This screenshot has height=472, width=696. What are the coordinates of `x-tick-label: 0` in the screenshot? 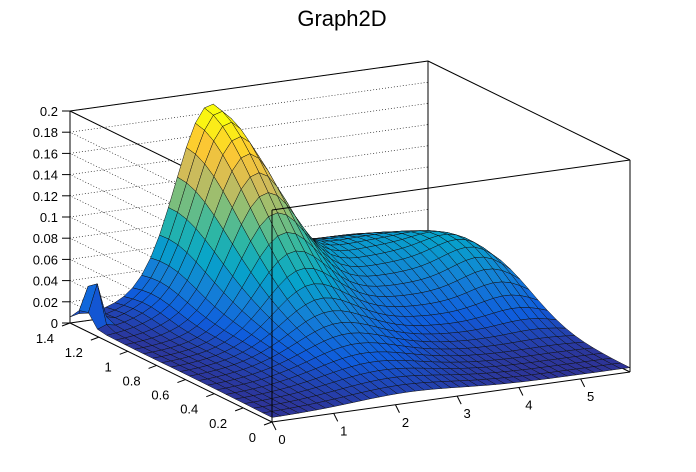 It's located at (281, 439).